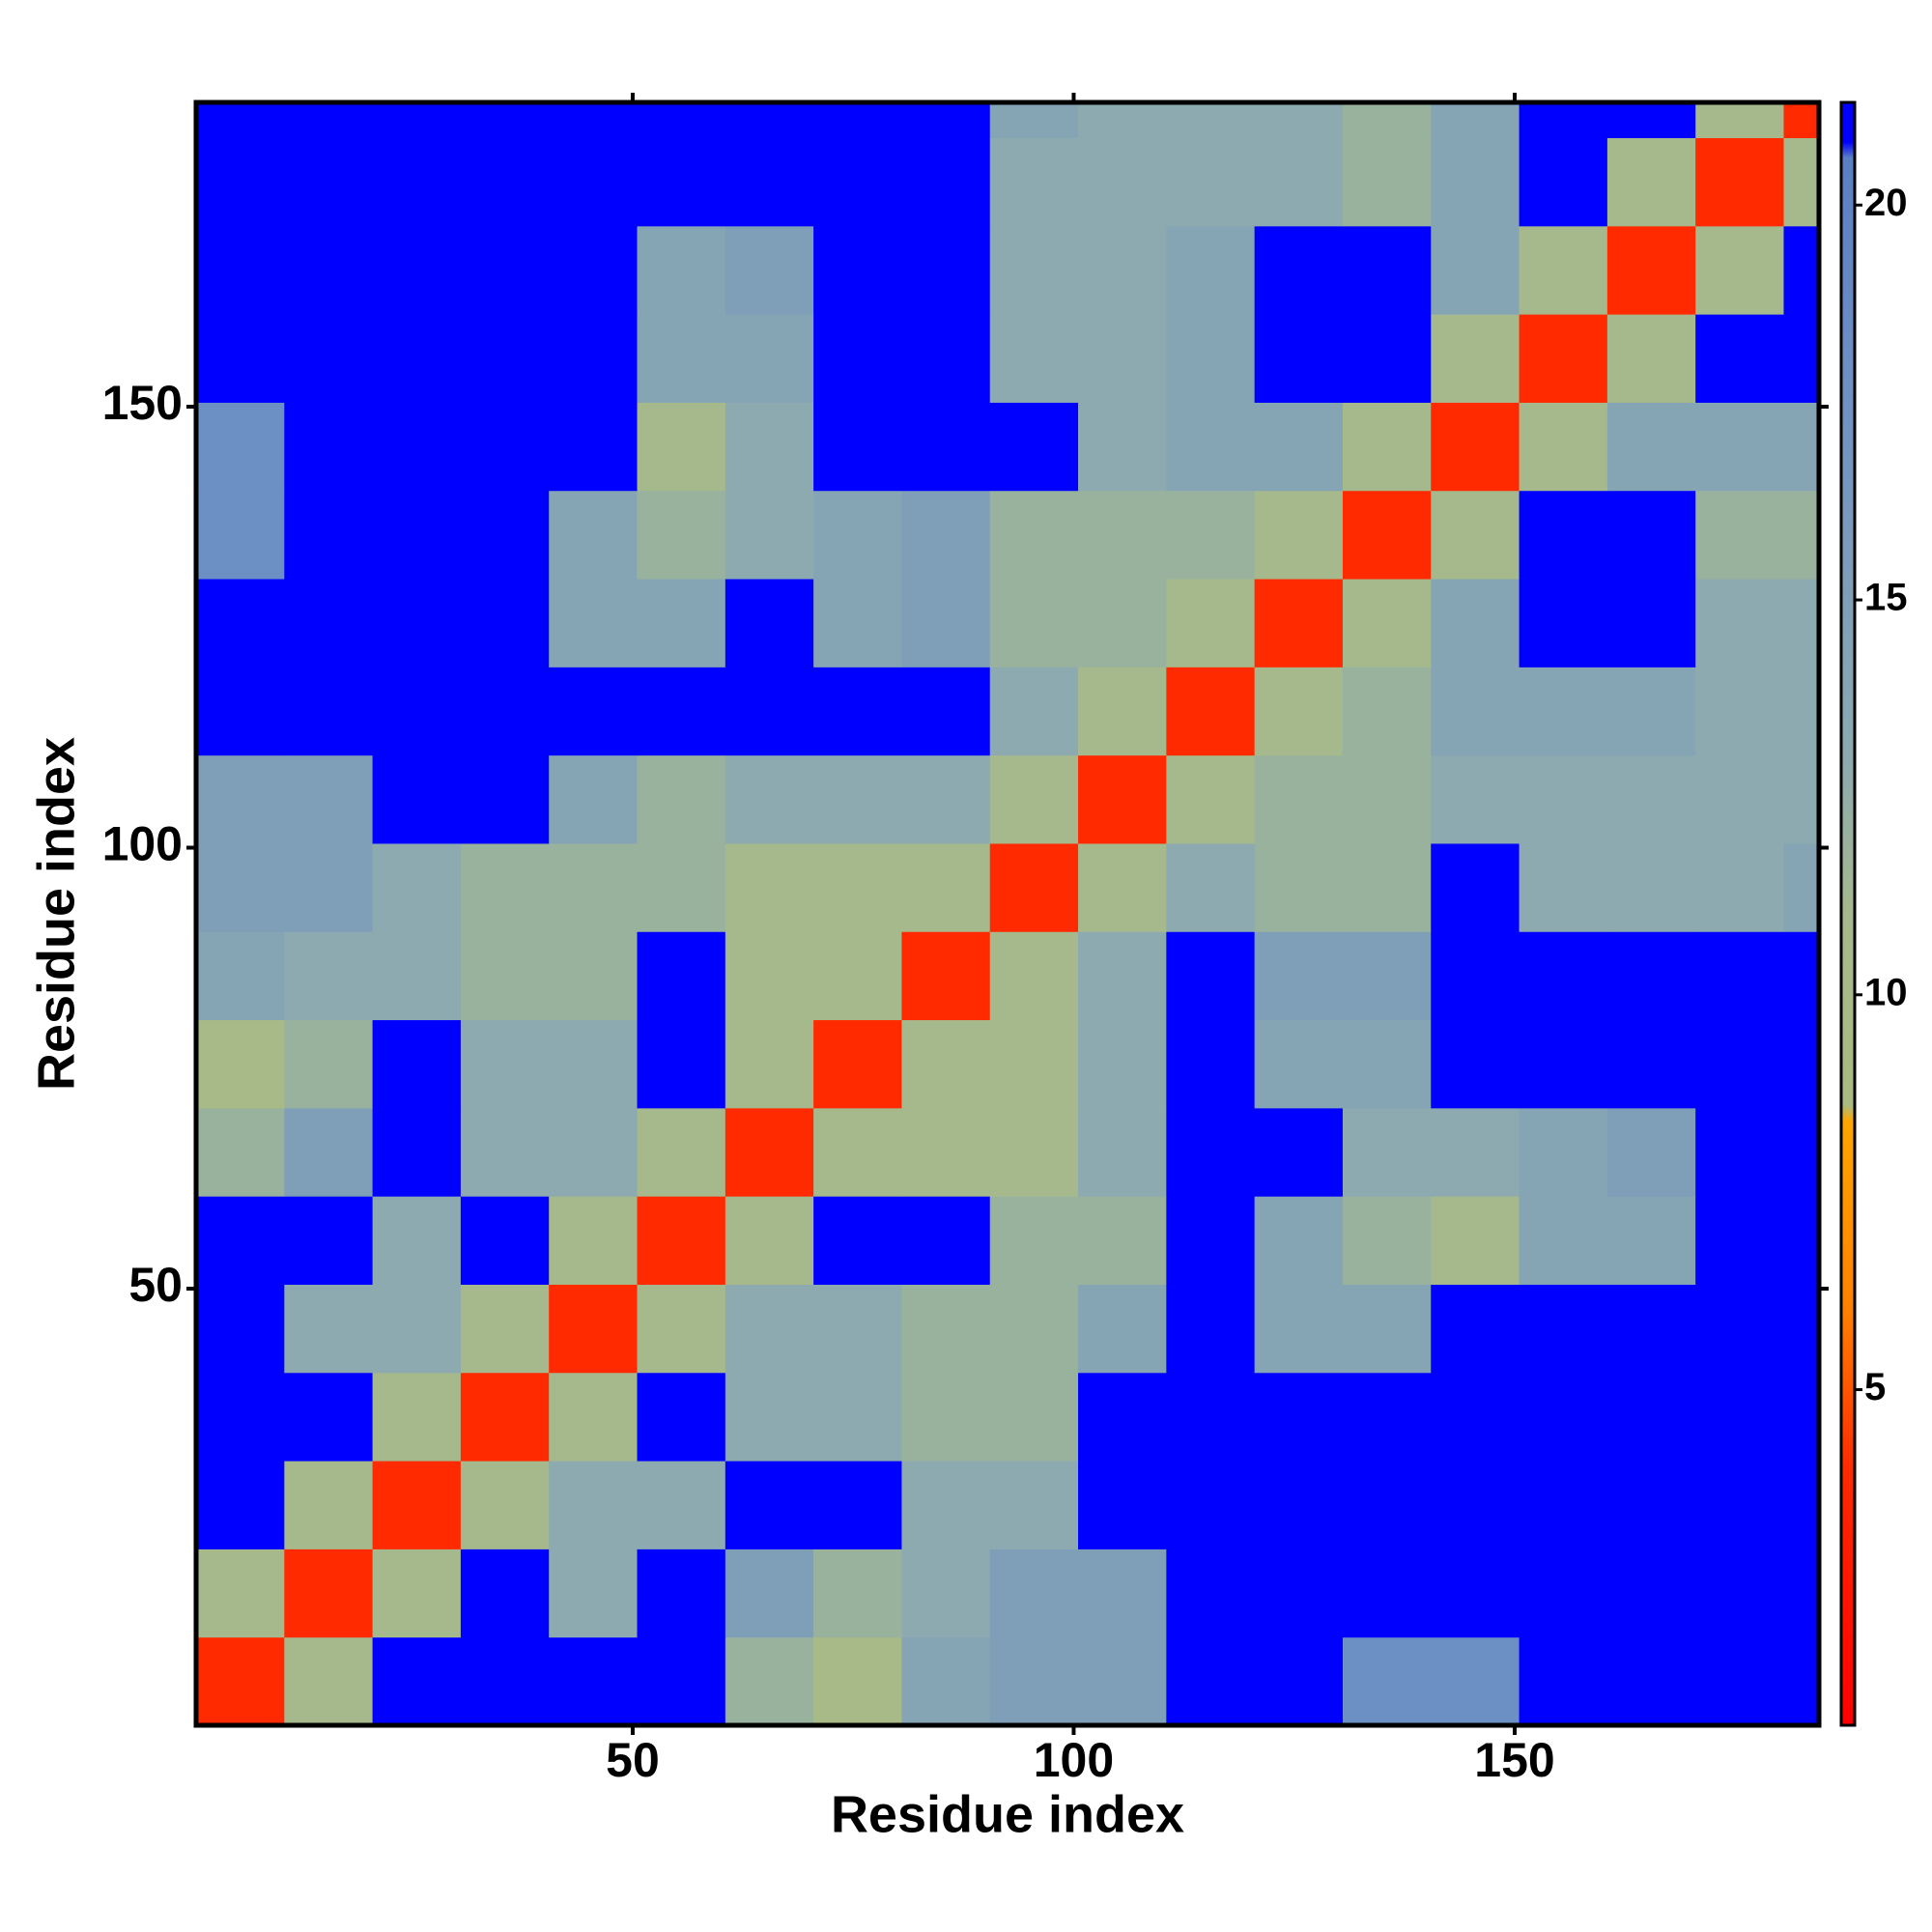 The image size is (1932, 1932). I want to click on x-tick-label: 100, so click(1074, 1760).